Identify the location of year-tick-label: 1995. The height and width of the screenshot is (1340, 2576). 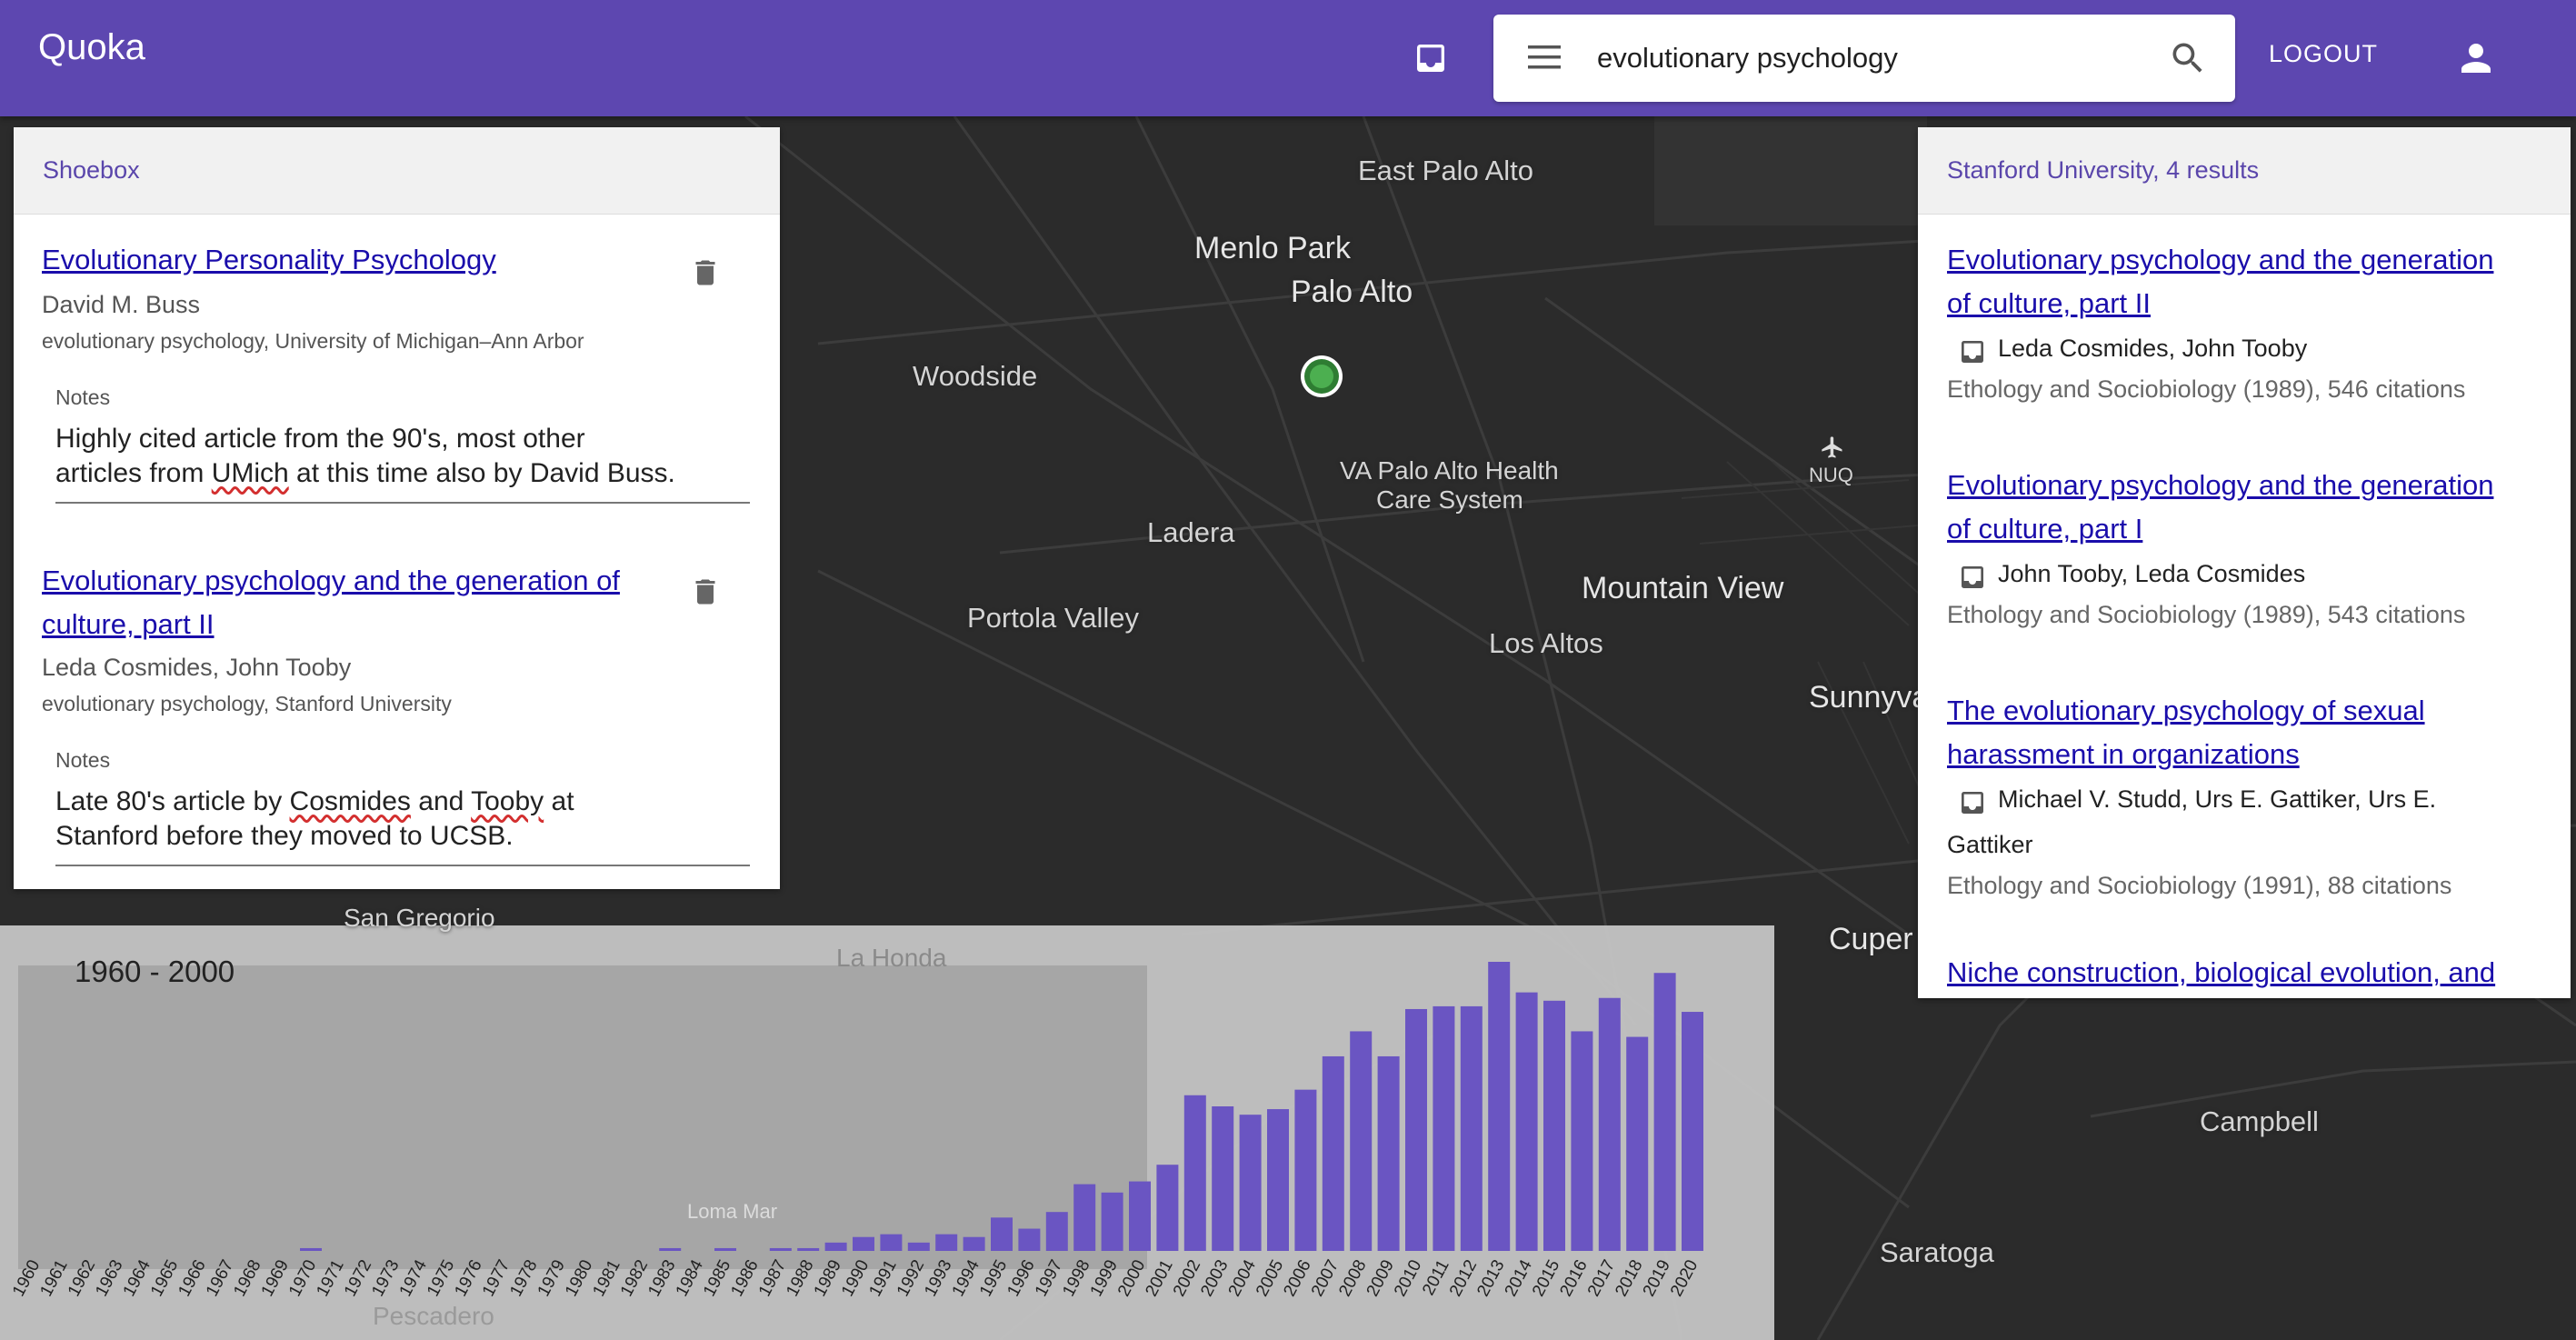
(993, 1277).